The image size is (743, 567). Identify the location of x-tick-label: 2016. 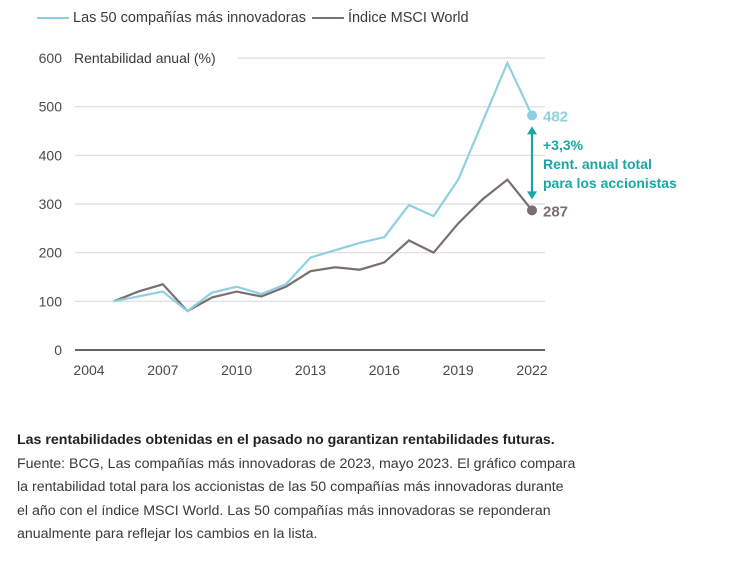
(384, 370).